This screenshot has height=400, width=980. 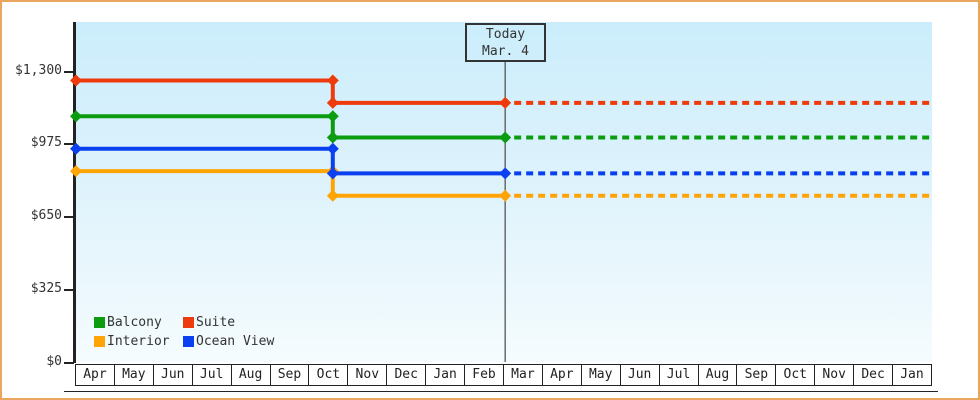 What do you see at coordinates (38, 70) in the screenshot?
I see `y-axis-tick-label: $1,300` at bounding box center [38, 70].